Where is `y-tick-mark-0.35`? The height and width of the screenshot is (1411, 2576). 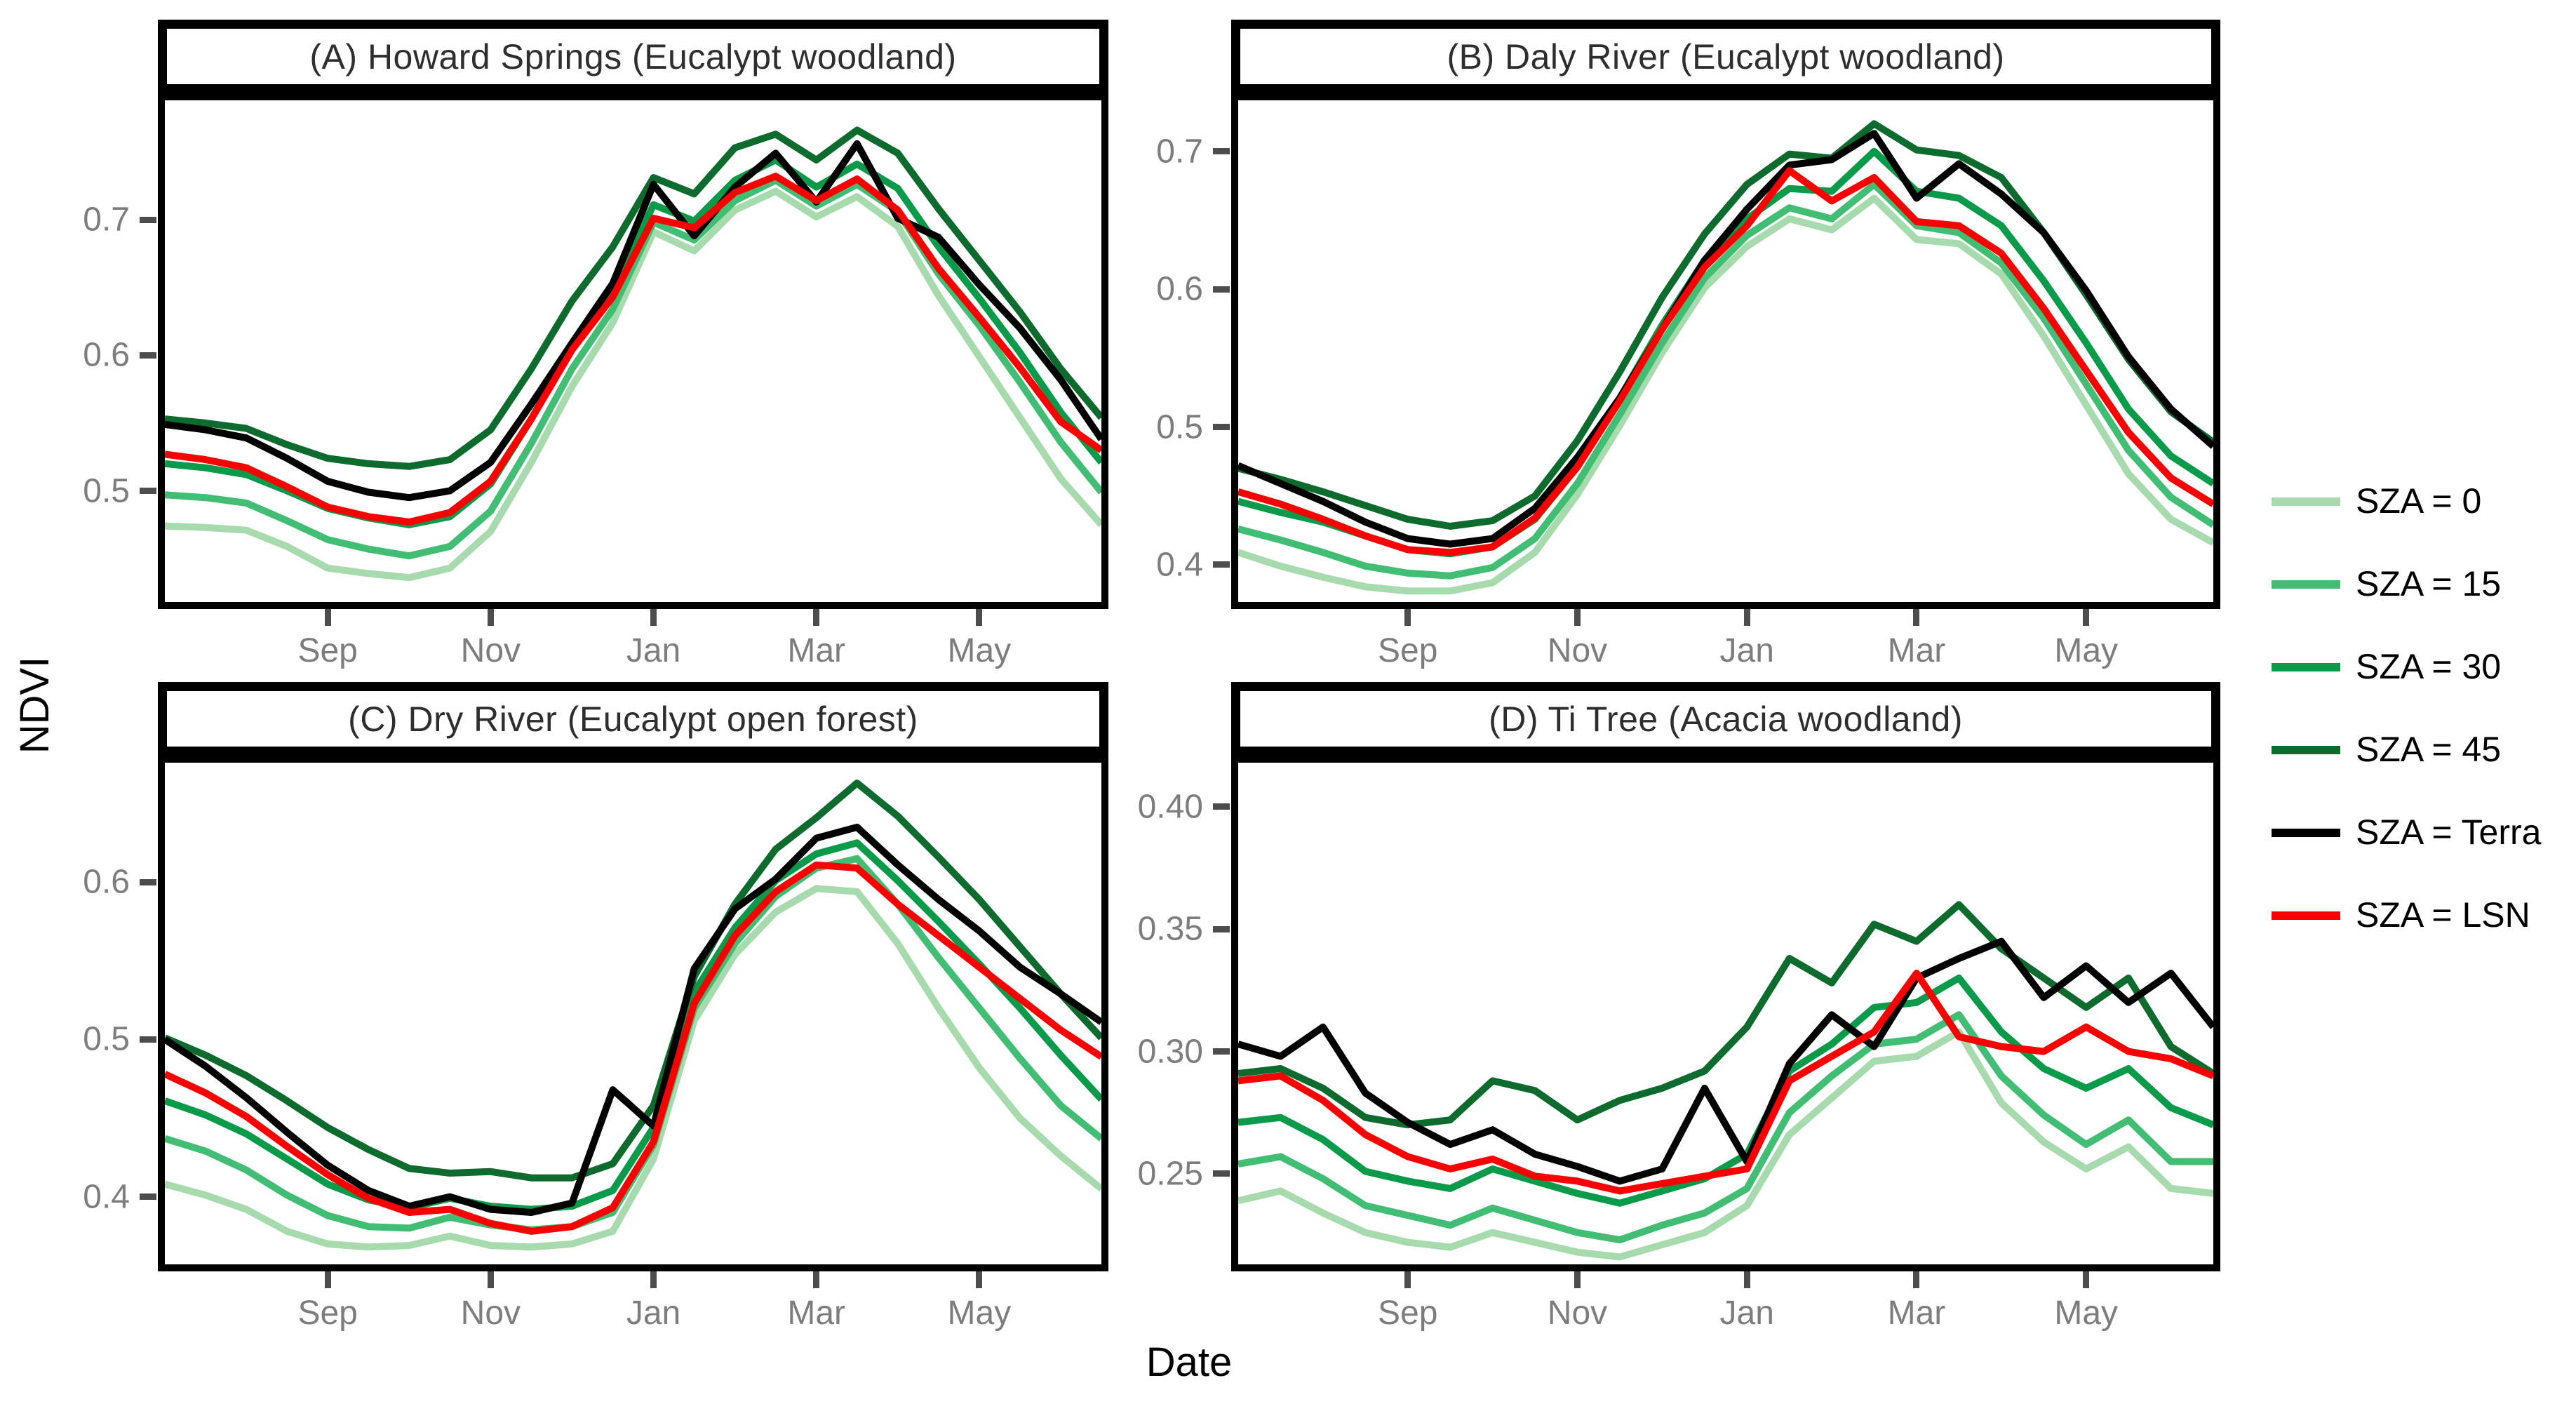
y-tick-mark-0.35 is located at coordinates (1221, 928).